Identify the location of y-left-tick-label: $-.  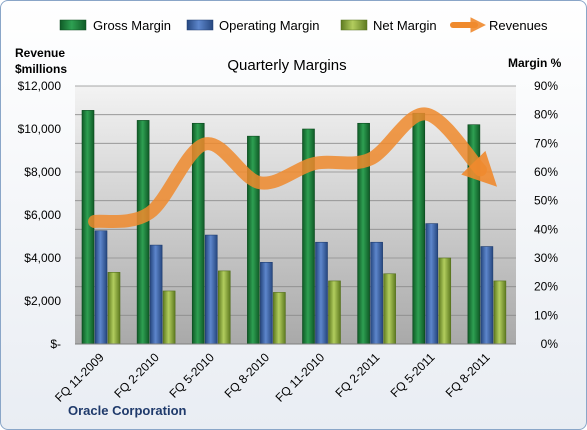
(55, 344).